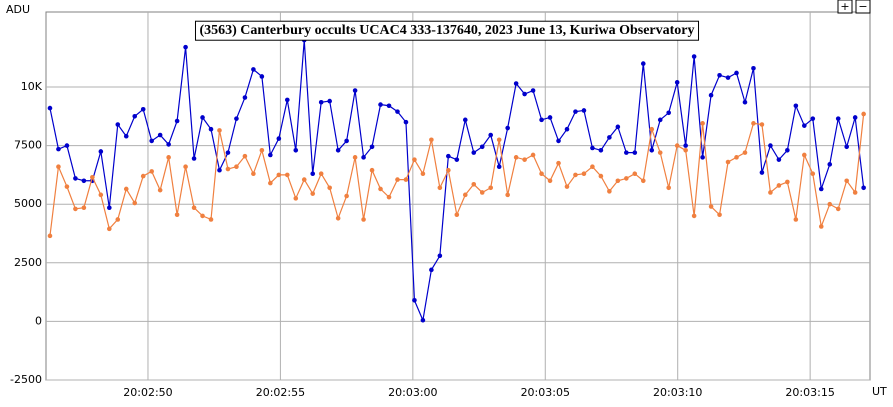  I want to click on button-label: −, so click(862, 6).